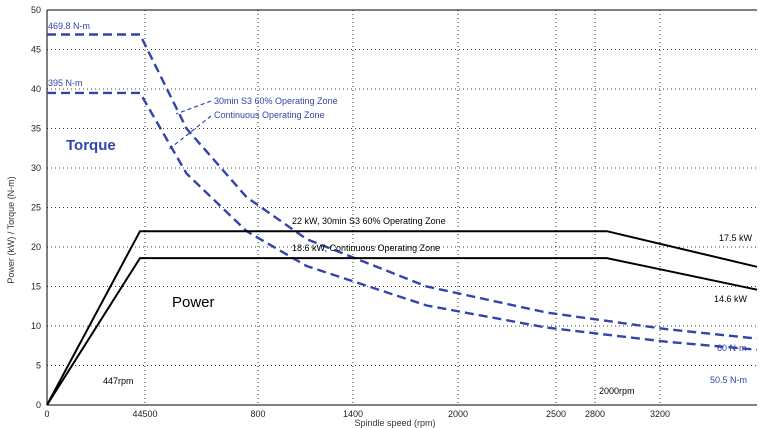  Describe the element at coordinates (11, 229) in the screenshot. I see `y-axis-title: Power (kW) / Torque (N-m)` at that location.